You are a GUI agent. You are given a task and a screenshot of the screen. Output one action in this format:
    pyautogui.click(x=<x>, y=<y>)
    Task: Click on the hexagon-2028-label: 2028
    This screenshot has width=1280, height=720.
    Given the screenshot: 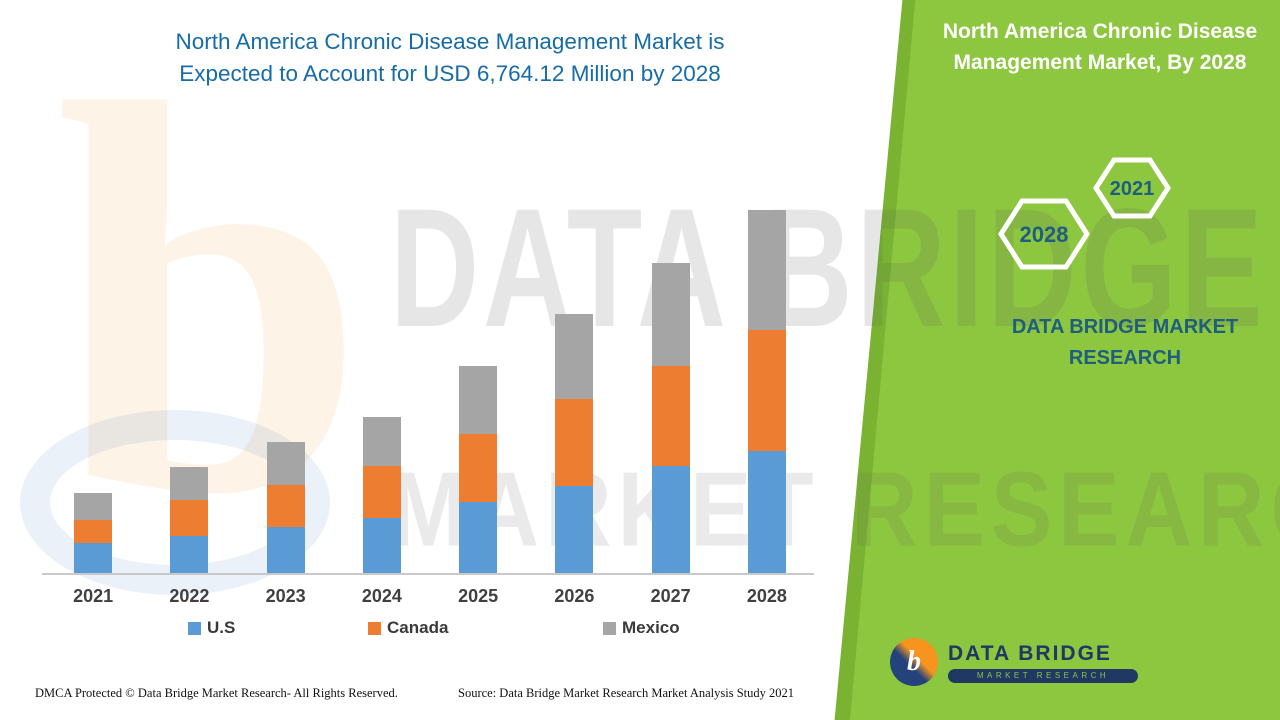 What is the action you would take?
    pyautogui.click(x=1044, y=234)
    